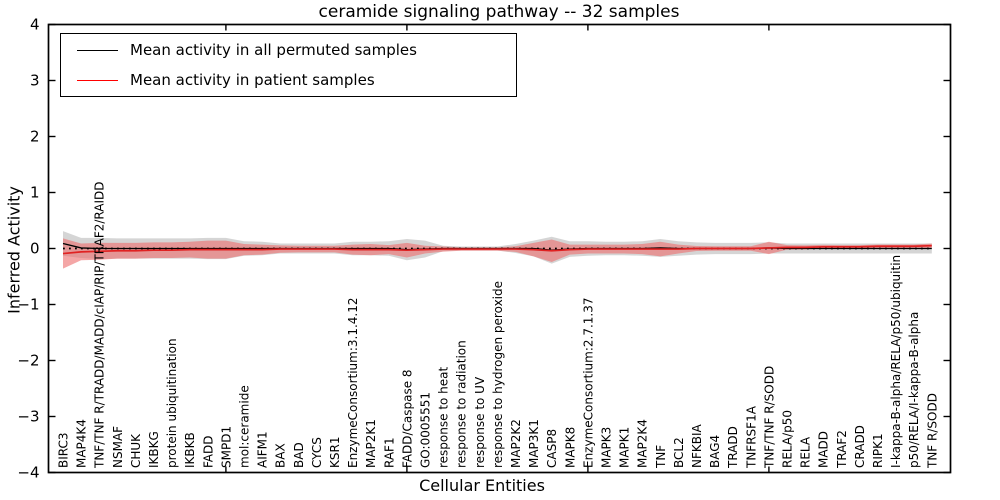 The image size is (1000, 500). Describe the element at coordinates (245, 426) in the screenshot. I see `x-tick-label: mol:ceramide` at that location.